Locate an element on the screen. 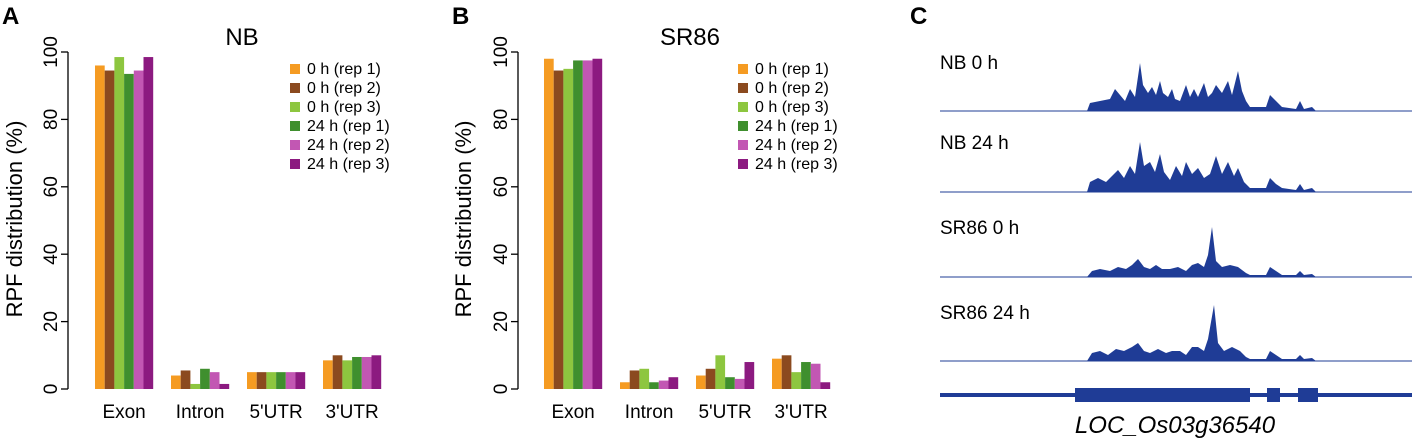 The height and width of the screenshot is (441, 1416). panel-letter-b: B is located at coordinates (460, 16).